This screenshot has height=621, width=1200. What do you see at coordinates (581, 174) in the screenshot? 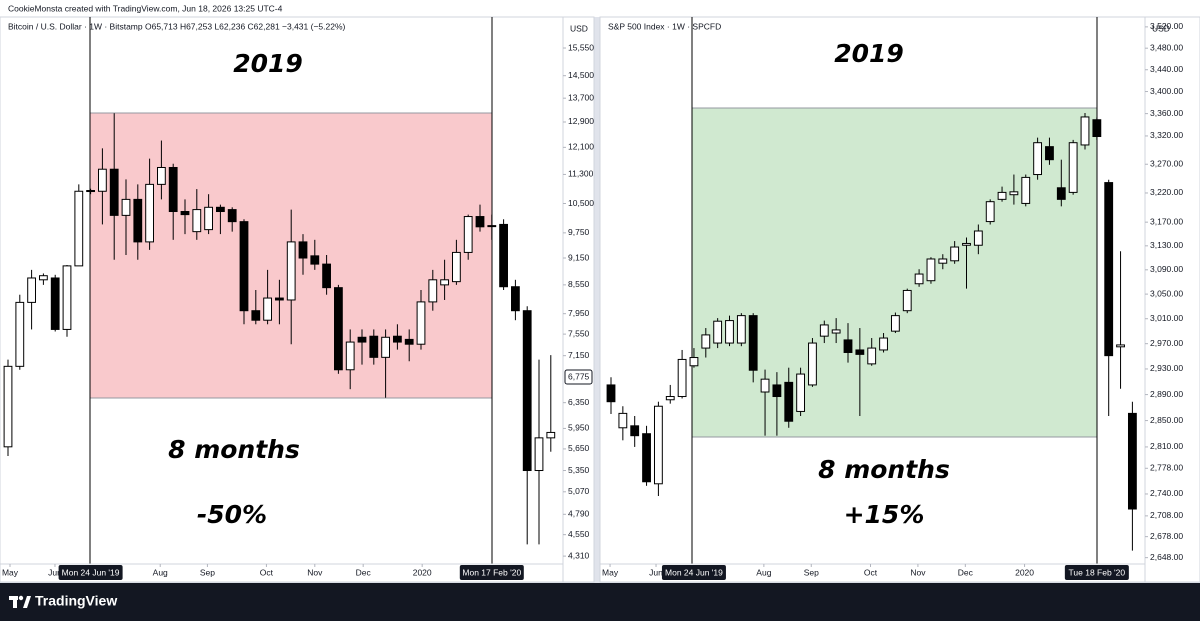
I see `y-tick-label: 11,300` at bounding box center [581, 174].